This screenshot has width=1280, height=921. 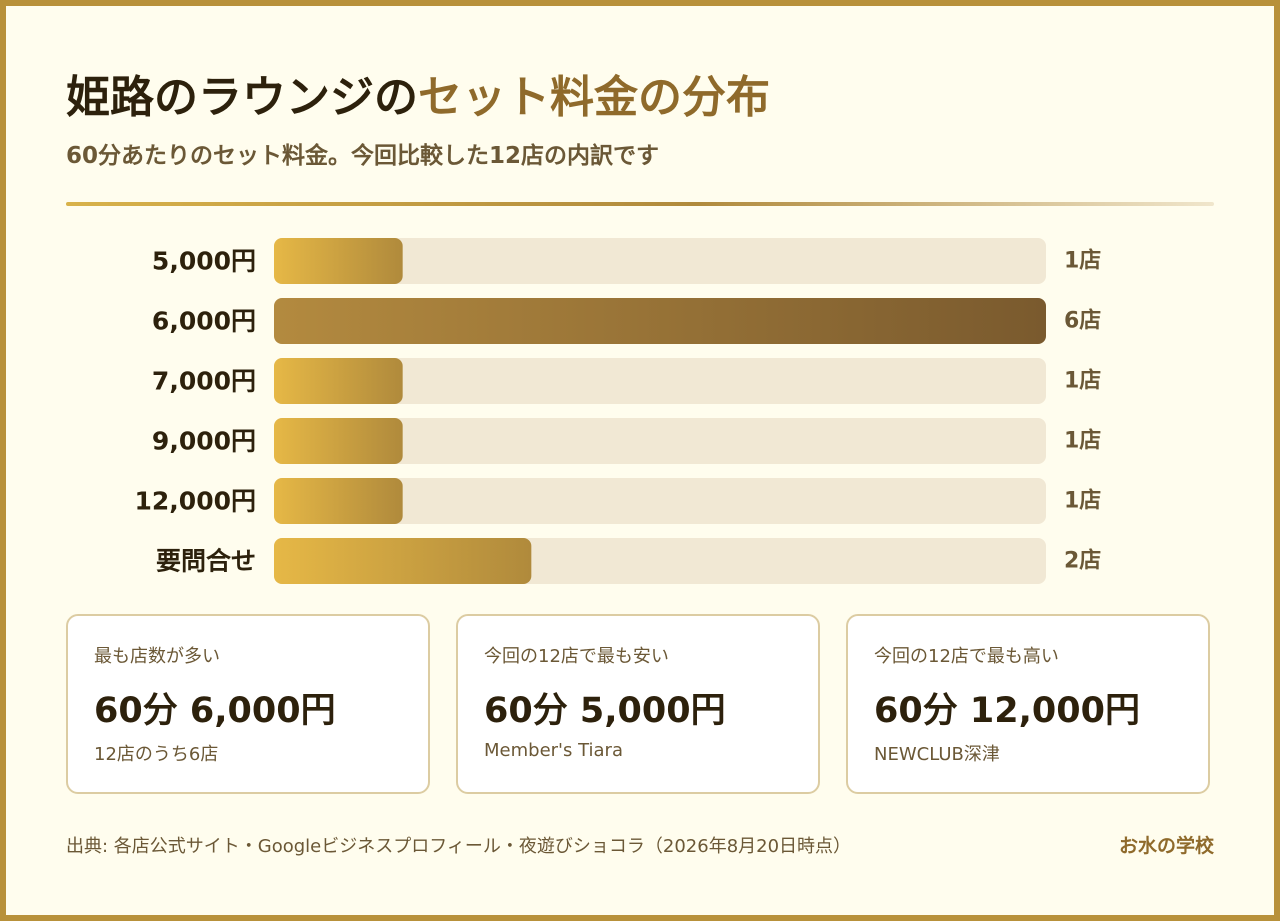 What do you see at coordinates (594, 97) in the screenshot?
I see `title-accent: セット料金の分布` at bounding box center [594, 97].